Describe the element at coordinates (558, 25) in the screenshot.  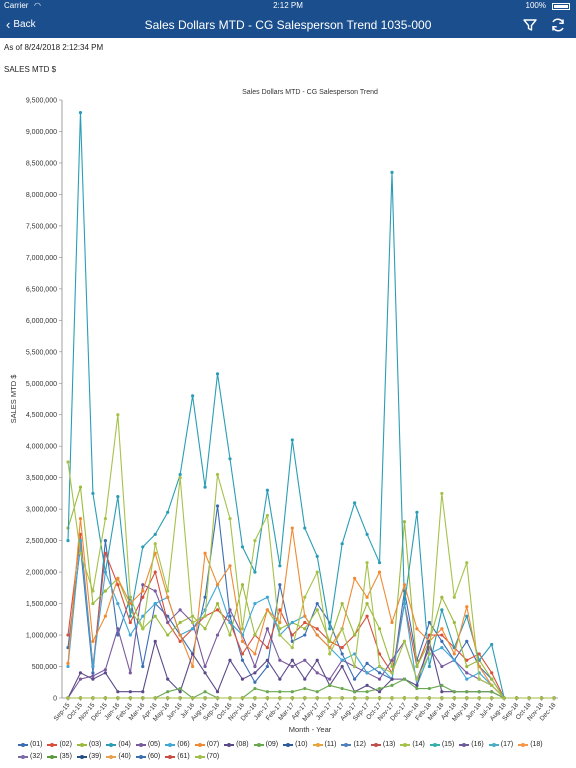
I see `refresh-icon` at that location.